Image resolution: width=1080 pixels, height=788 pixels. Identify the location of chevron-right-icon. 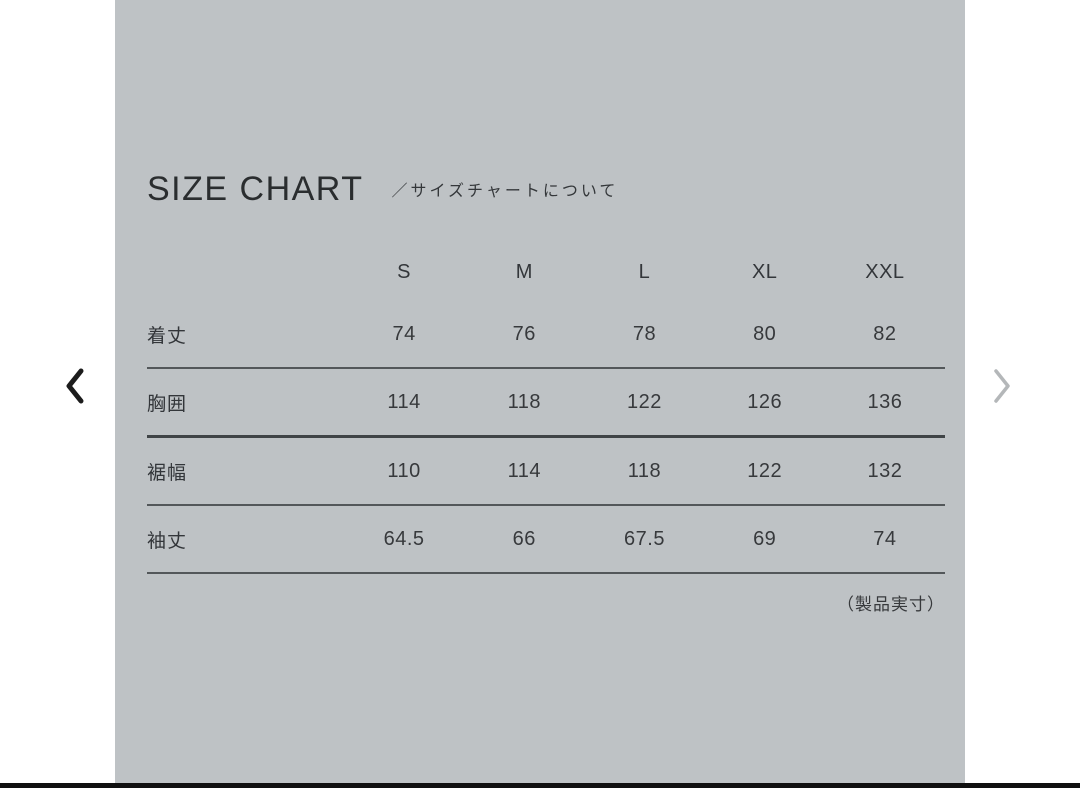
(1002, 387).